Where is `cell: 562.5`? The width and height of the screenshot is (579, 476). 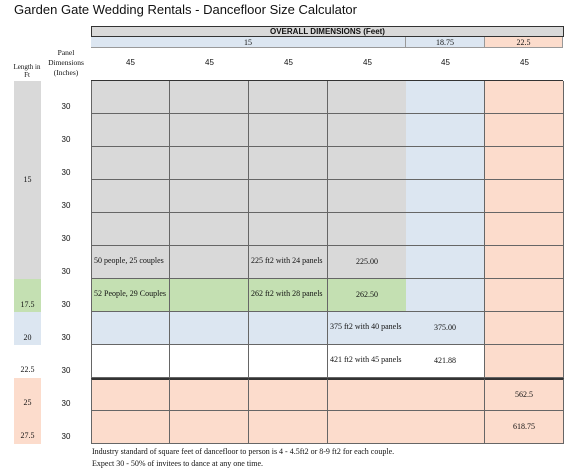
cell: 562.5 is located at coordinates (524, 394).